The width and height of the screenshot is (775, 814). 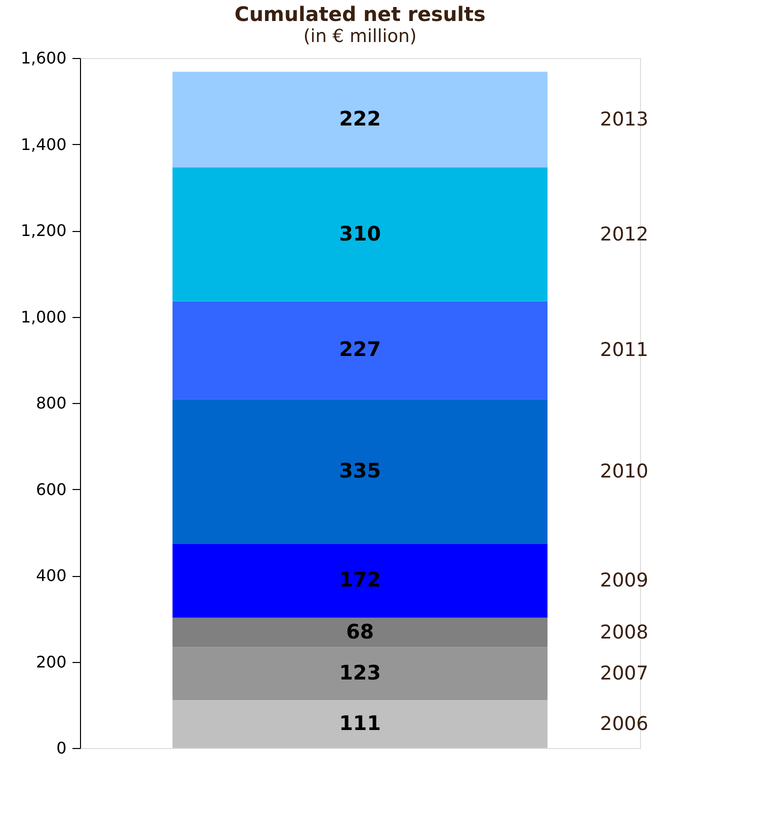 What do you see at coordinates (624, 581) in the screenshot?
I see `text: 2009` at bounding box center [624, 581].